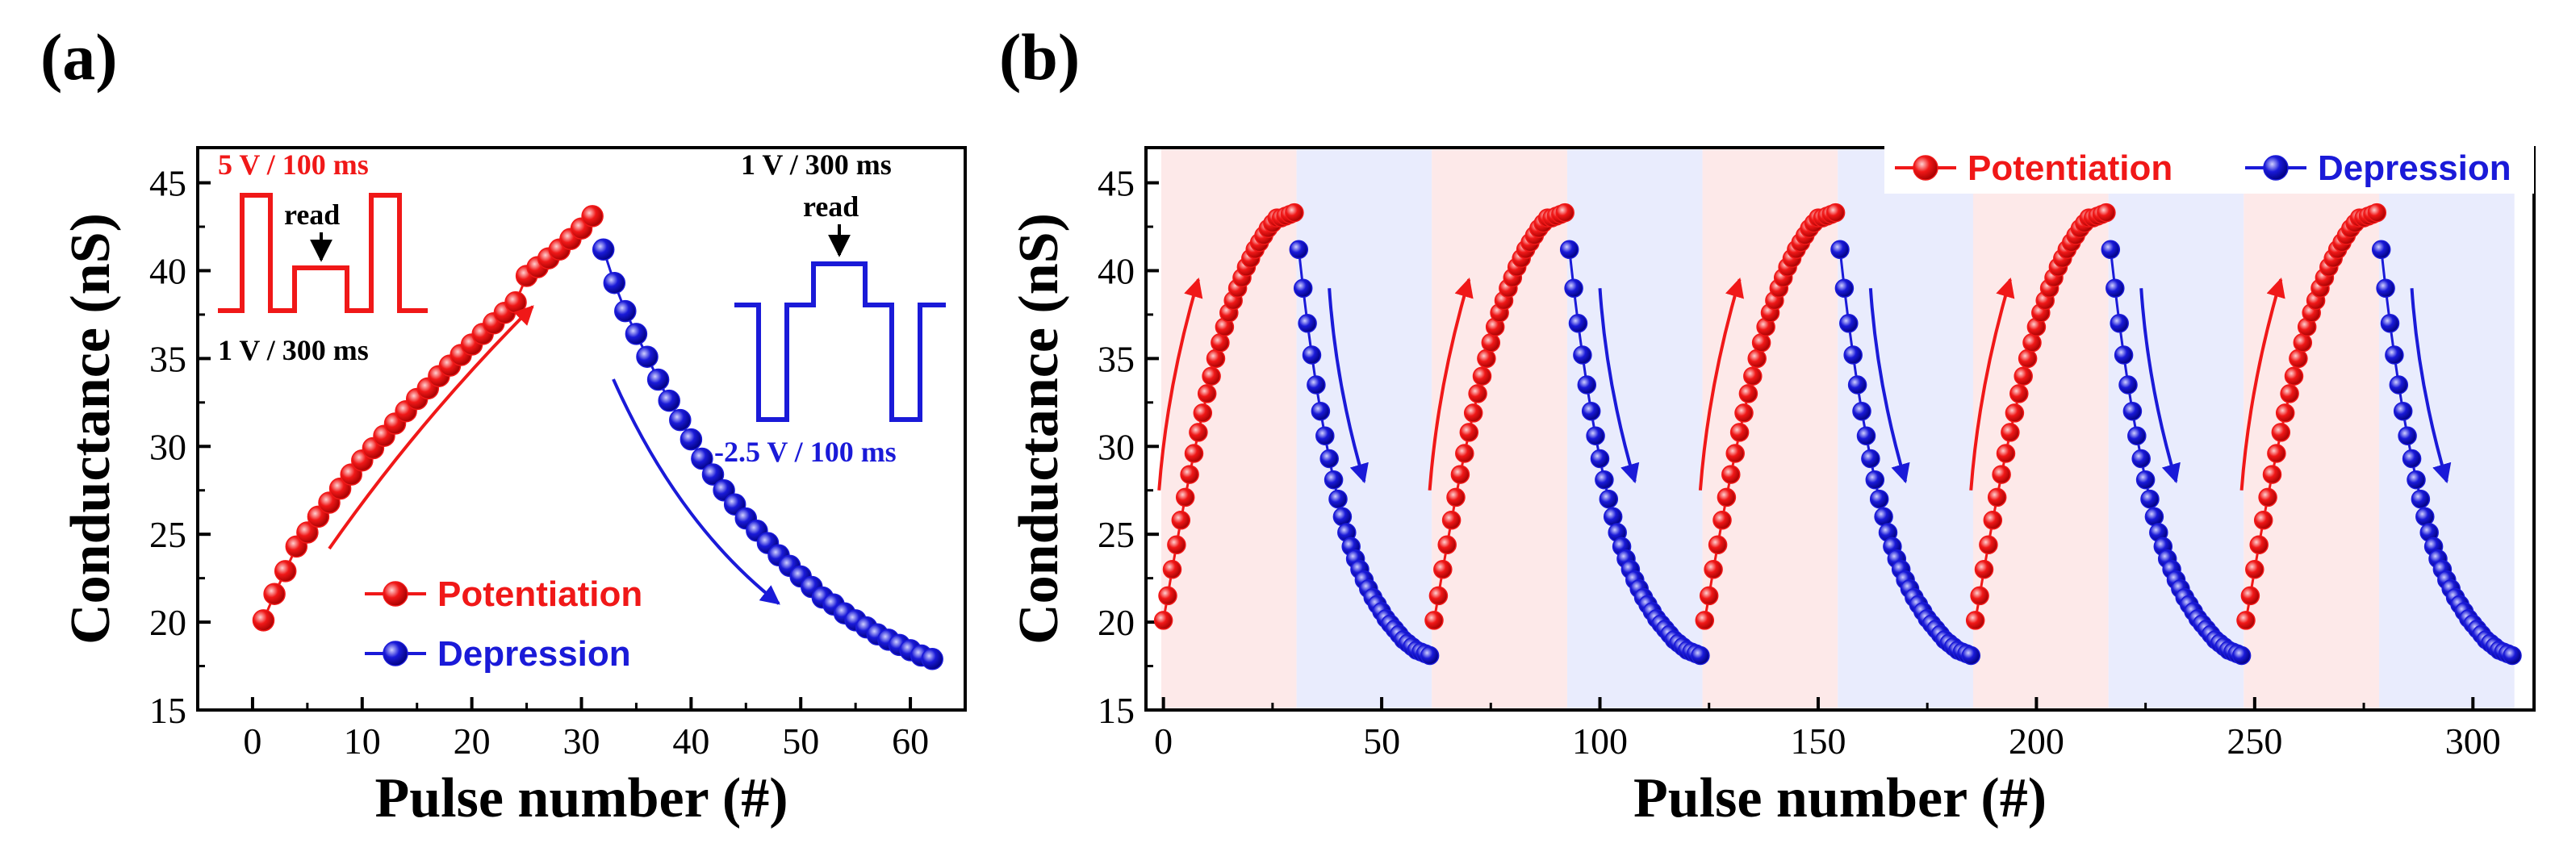 The height and width of the screenshot is (852, 2576). I want to click on y-tick-label: 45, so click(1116, 183).